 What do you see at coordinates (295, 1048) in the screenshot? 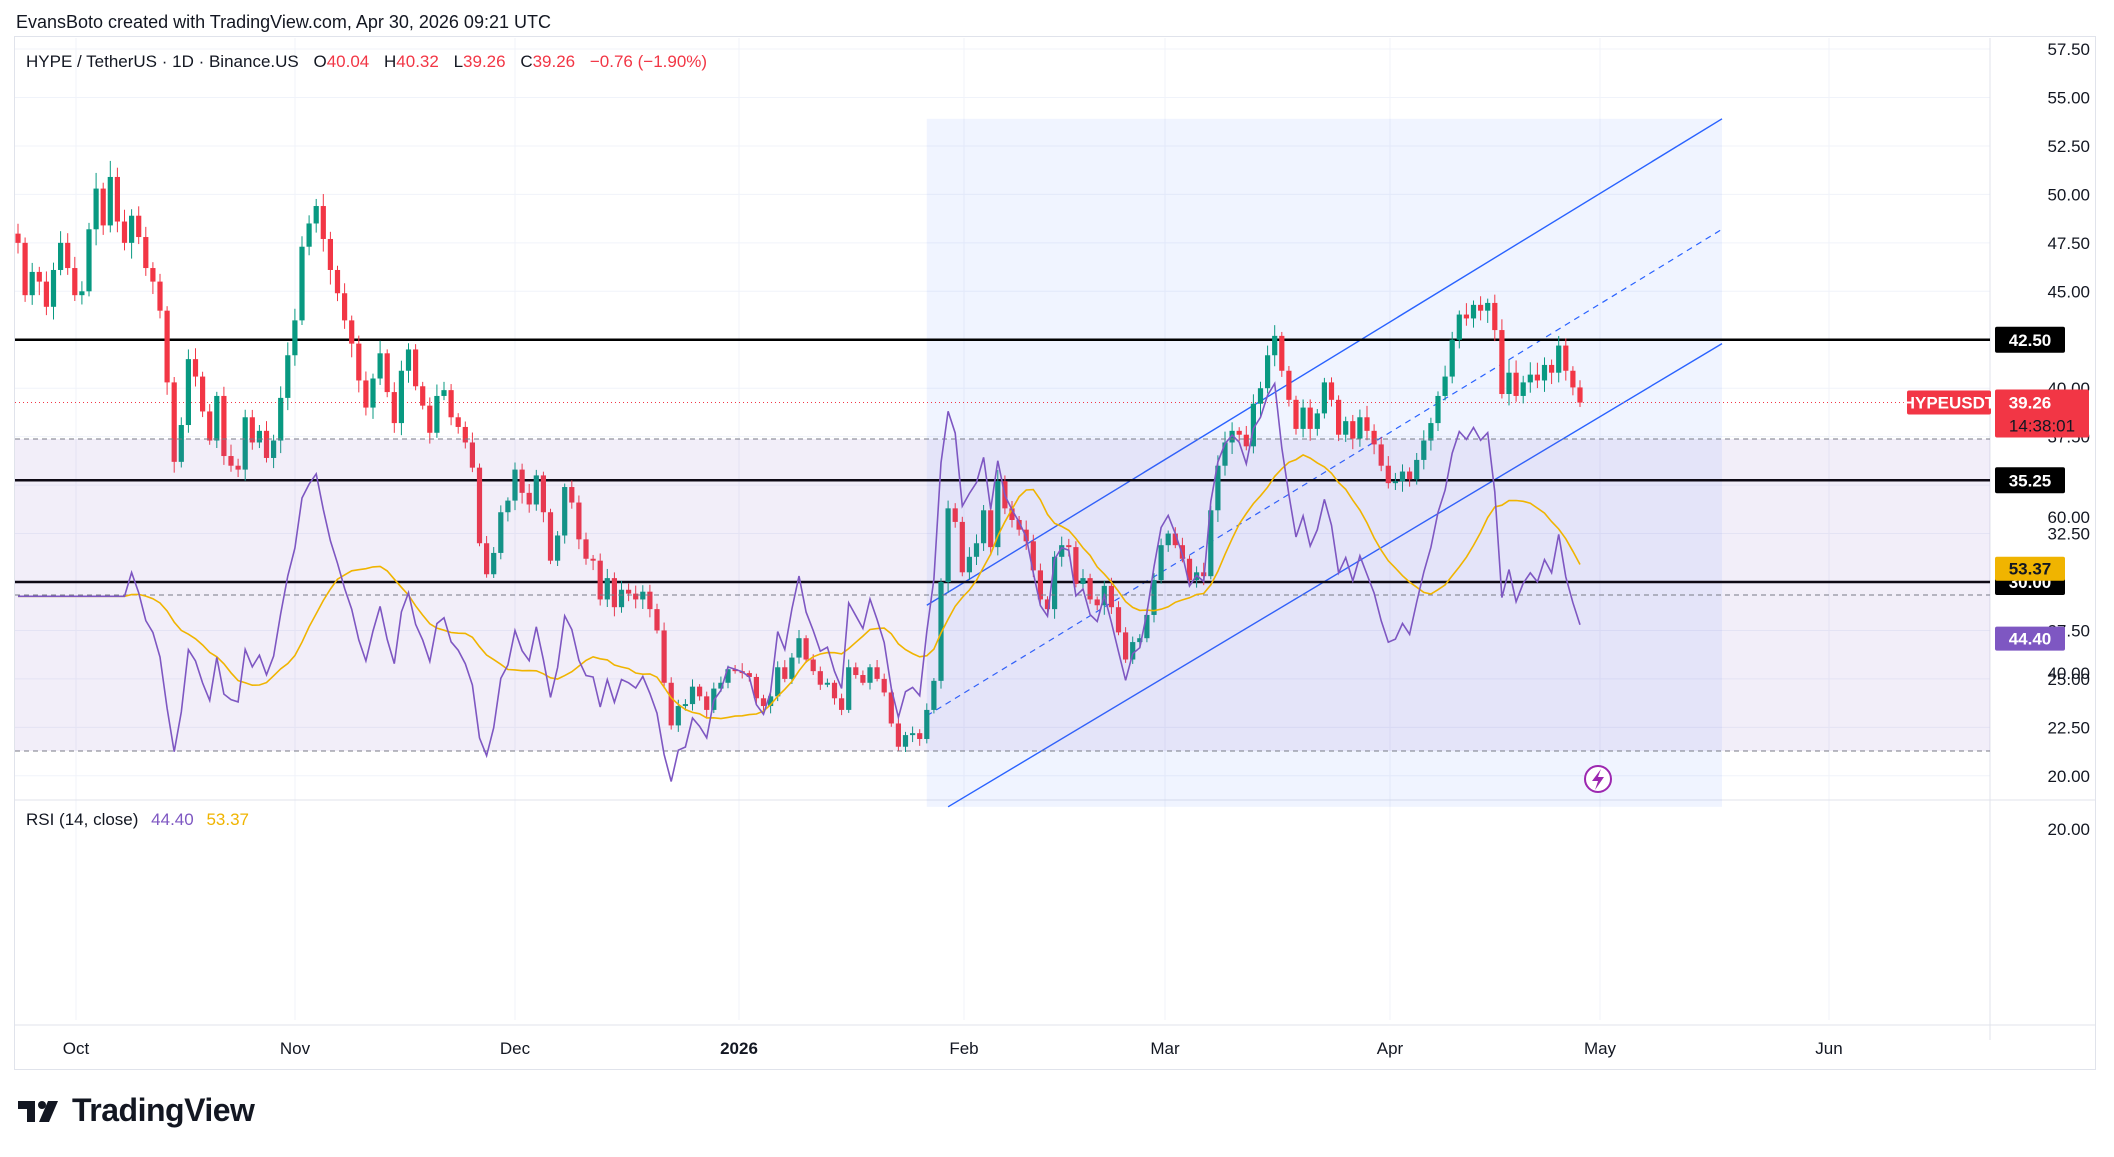
I see `time-tick-label: Nov` at bounding box center [295, 1048].